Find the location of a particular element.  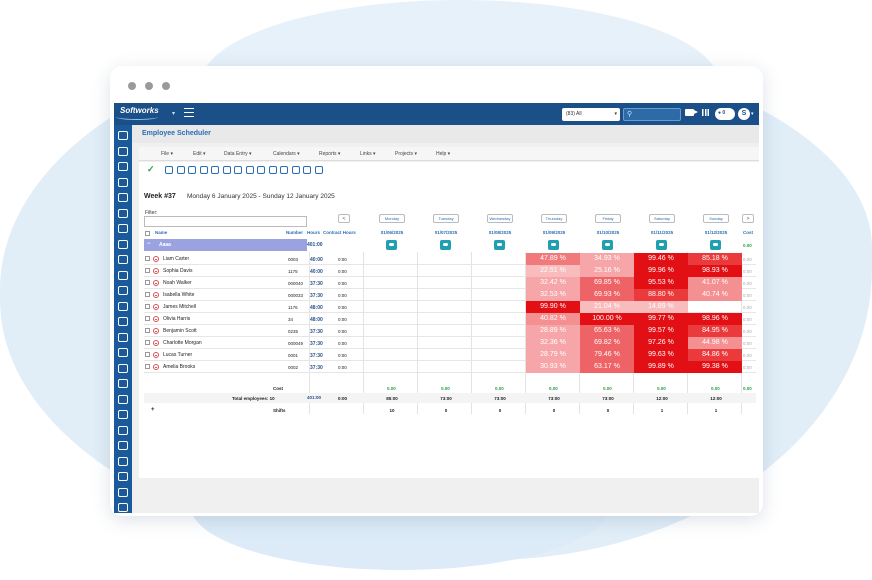

utilization-cell: 99.77 % is located at coordinates (661, 319).